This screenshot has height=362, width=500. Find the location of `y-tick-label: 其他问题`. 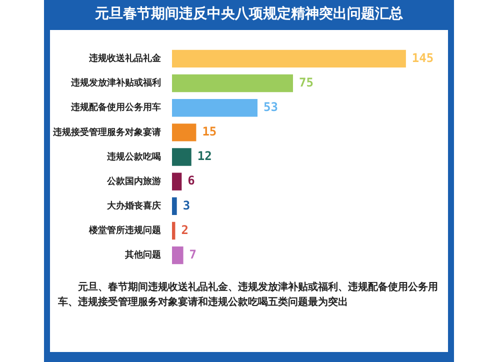

y-tick-label: 其他问题 is located at coordinates (142, 255).